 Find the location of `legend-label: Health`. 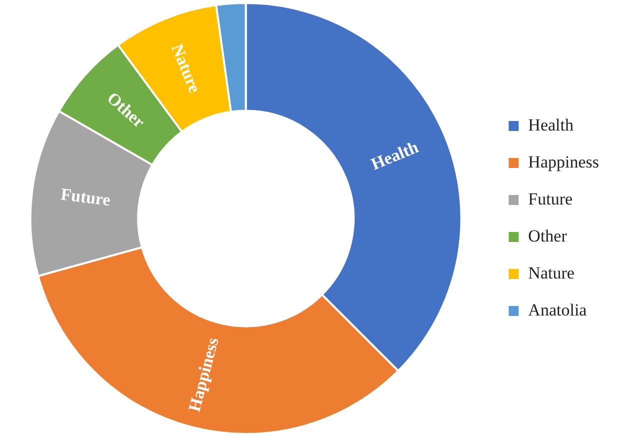

legend-label: Health is located at coordinates (551, 124).